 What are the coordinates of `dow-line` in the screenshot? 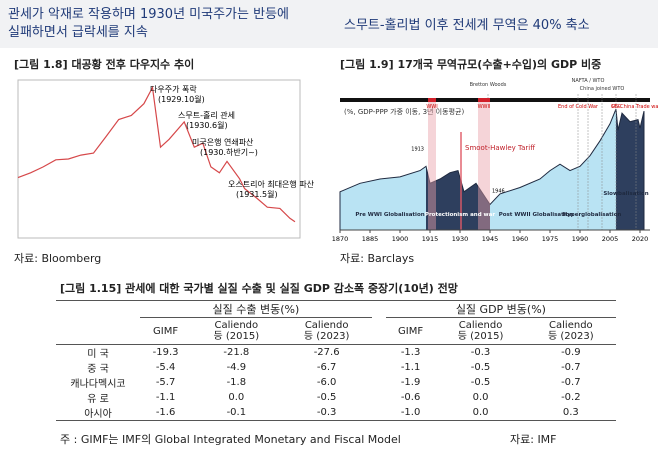 It's located at (156, 154).